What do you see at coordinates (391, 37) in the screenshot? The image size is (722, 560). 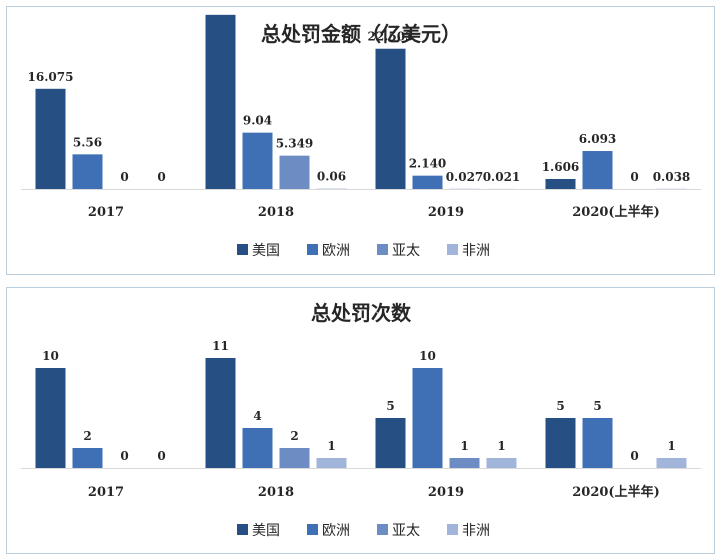 I see `data-label: 22.503` at bounding box center [391, 37].